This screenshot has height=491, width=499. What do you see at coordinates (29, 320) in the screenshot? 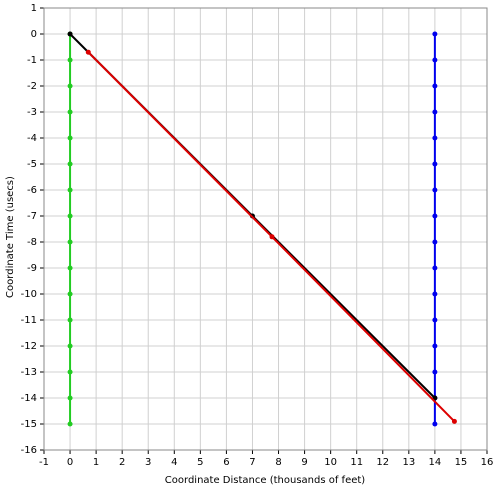
I see `y-tick-label: -11` at bounding box center [29, 320].